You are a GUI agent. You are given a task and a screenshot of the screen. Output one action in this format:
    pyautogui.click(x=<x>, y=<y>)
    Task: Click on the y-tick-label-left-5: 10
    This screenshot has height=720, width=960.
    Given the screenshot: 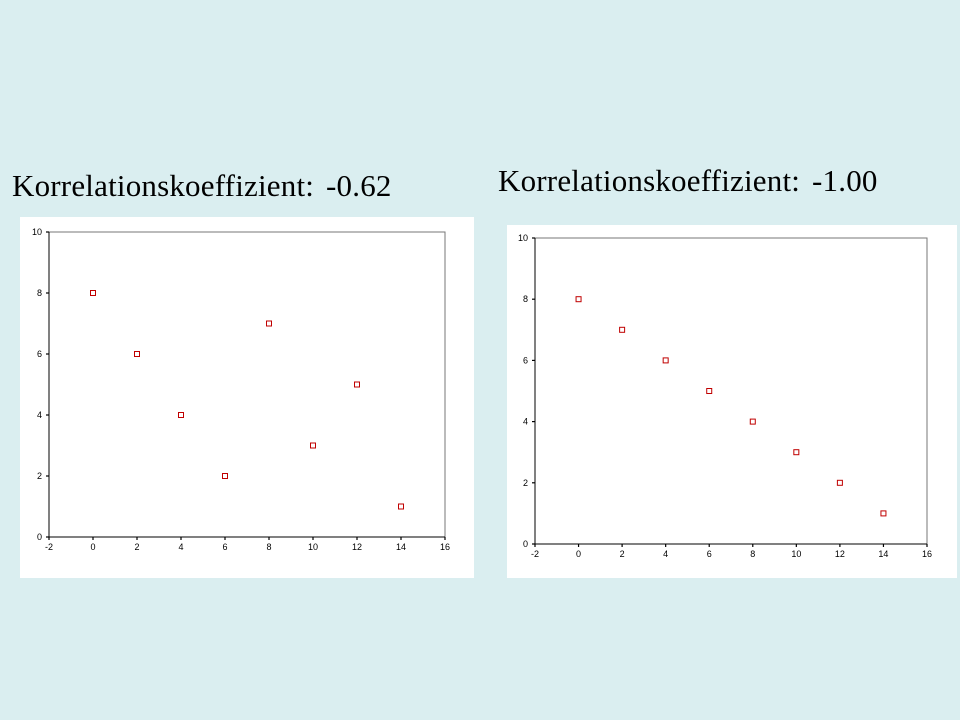 What is the action you would take?
    pyautogui.click(x=37, y=232)
    